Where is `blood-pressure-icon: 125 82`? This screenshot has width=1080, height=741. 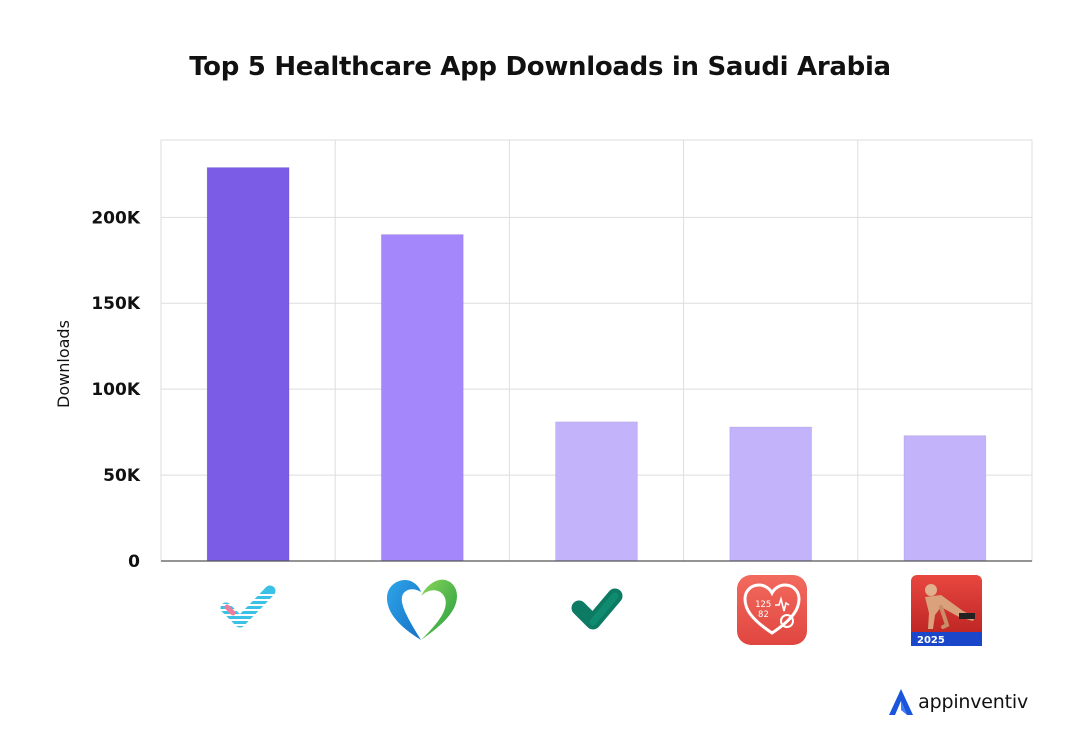
blood-pressure-icon: 125 82 is located at coordinates (772, 610).